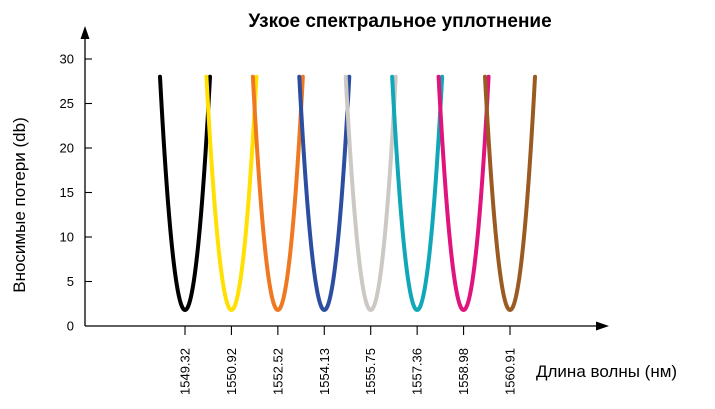 The image size is (715, 409). What do you see at coordinates (324, 371) in the screenshot?
I see `x-tick-label: 1554.13` at bounding box center [324, 371].